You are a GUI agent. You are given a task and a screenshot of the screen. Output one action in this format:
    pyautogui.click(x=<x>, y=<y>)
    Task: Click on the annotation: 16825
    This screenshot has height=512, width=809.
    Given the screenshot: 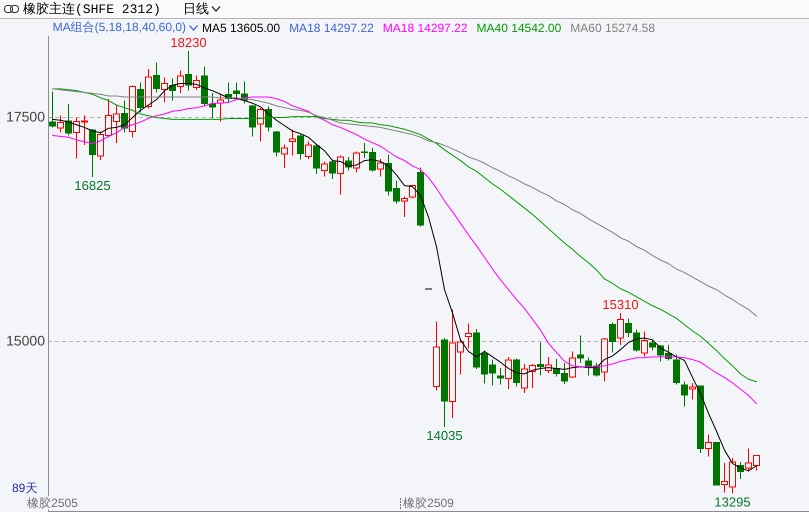 What is the action you would take?
    pyautogui.click(x=92, y=186)
    